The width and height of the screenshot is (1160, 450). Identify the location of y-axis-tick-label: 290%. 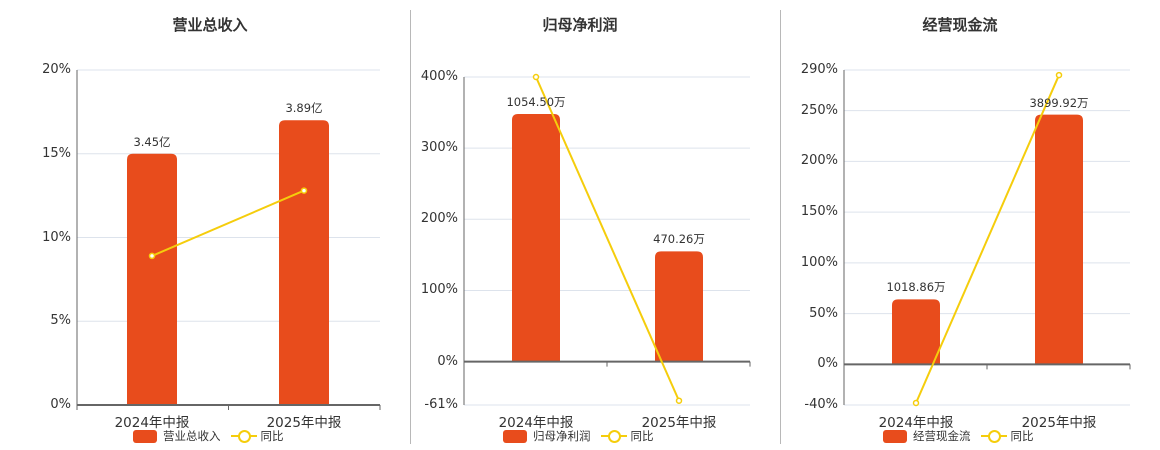
(819, 69).